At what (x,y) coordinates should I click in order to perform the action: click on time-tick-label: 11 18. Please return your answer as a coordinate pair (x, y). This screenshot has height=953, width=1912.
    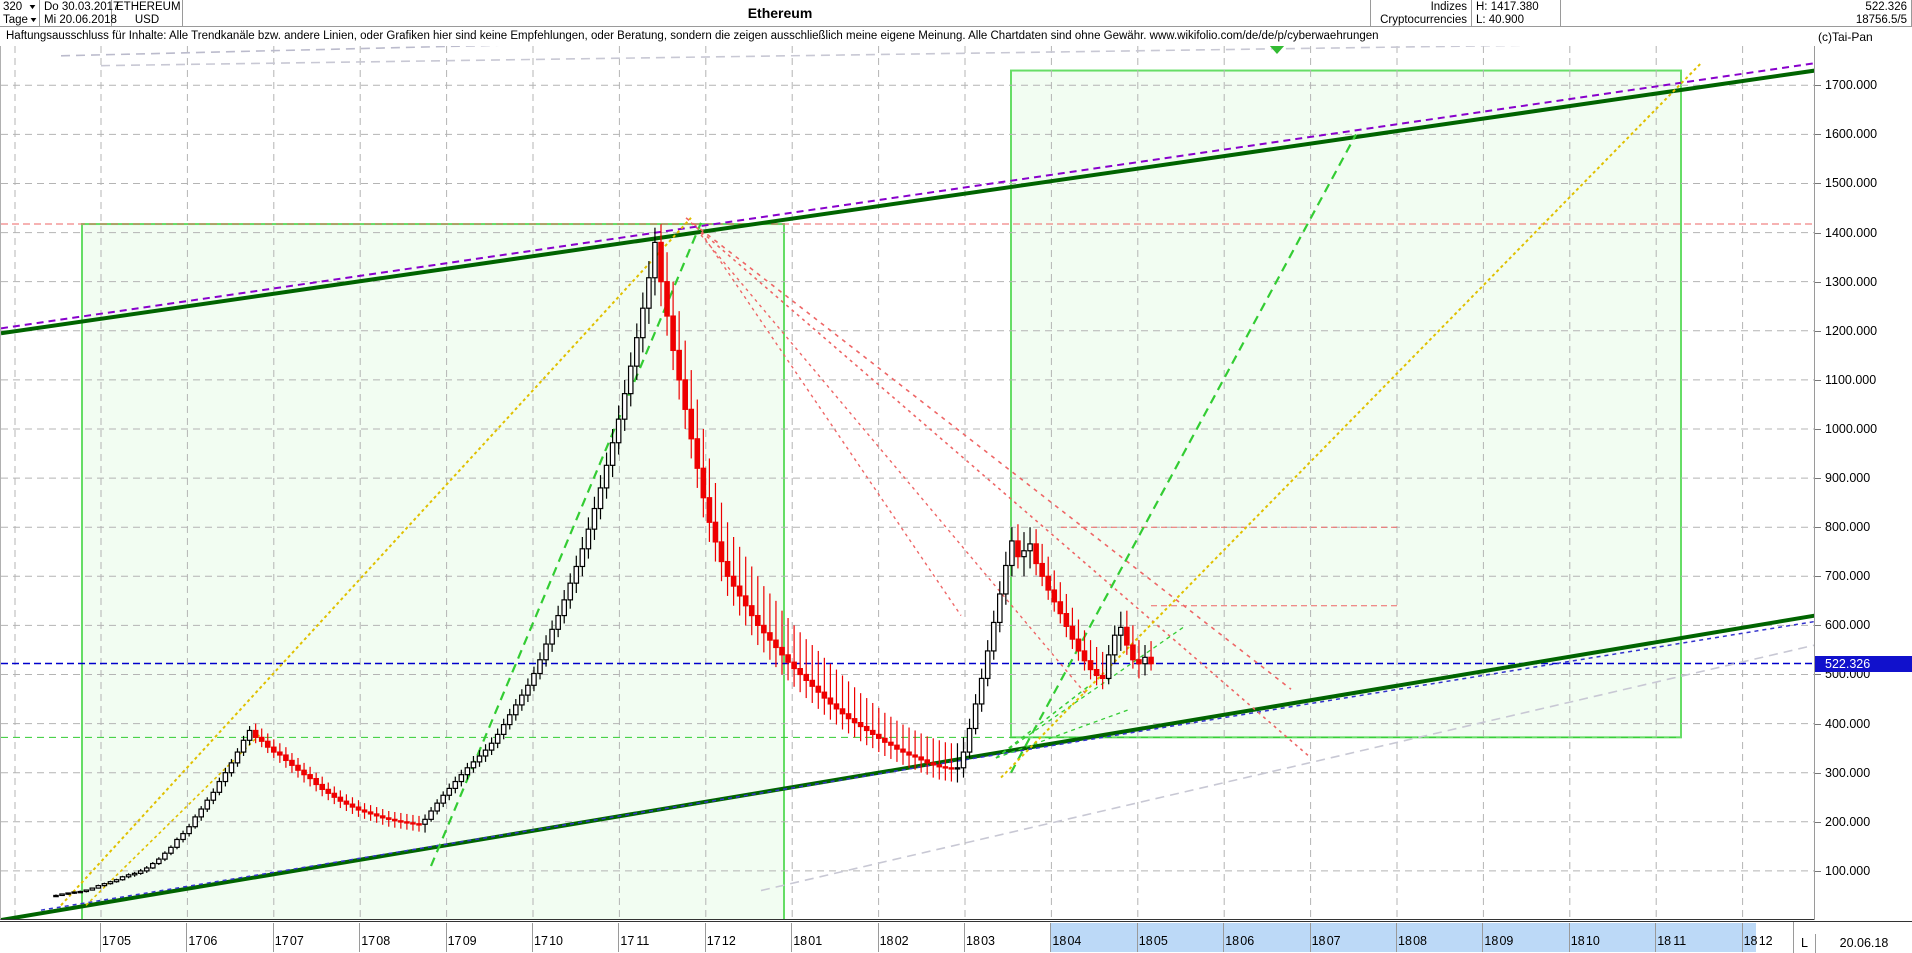
    Looking at the image, I should click on (1656, 941).